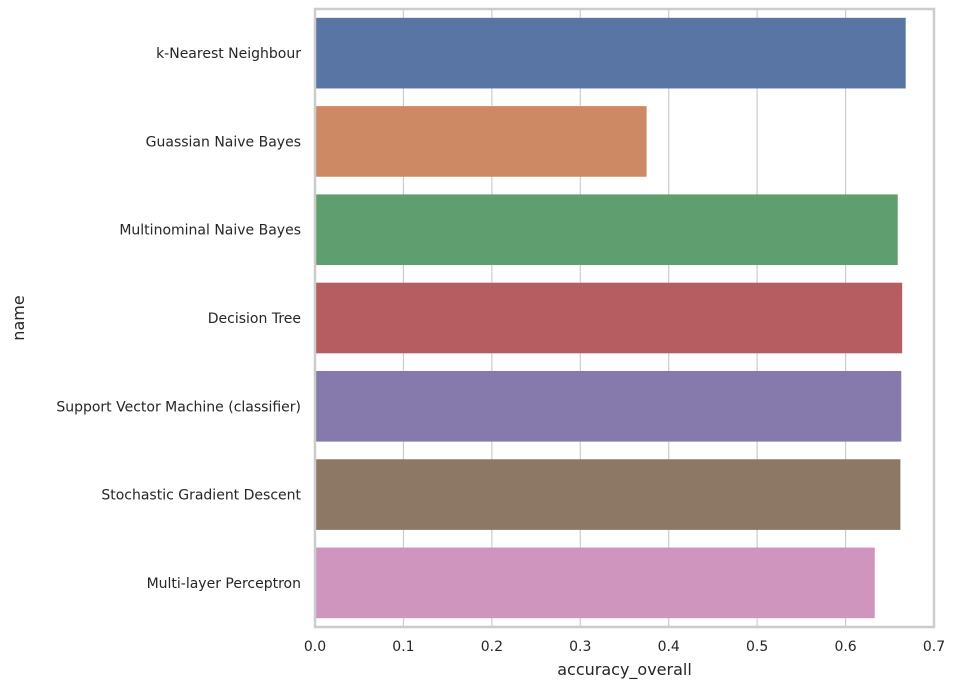 The width and height of the screenshot is (955, 688). I want to click on y-category-label: Decision Tree, so click(254, 319).